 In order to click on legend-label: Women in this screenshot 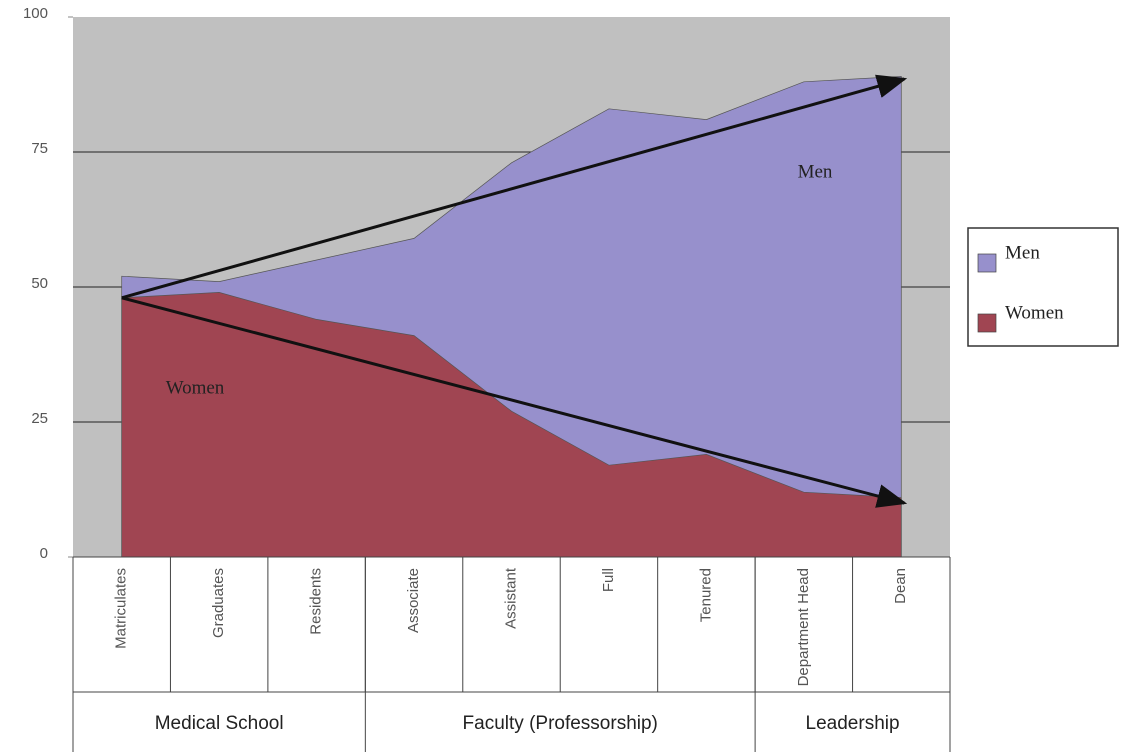, I will do `click(1034, 312)`.